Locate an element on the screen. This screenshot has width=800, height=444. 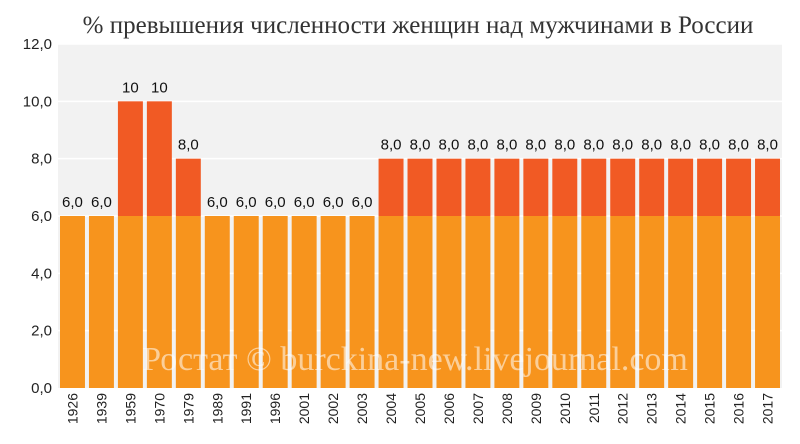
x-tick-label: 2003 is located at coordinates (362, 408).